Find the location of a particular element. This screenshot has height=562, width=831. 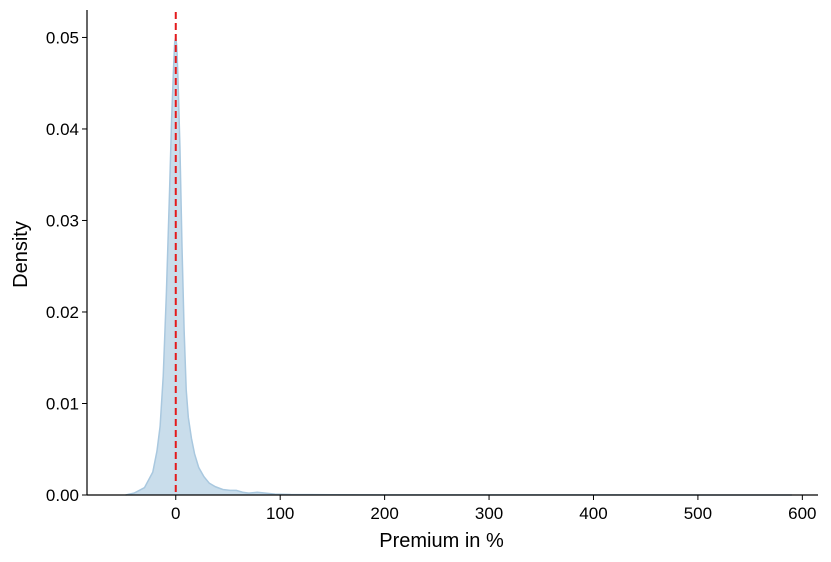

y-tick-label: 0.04 is located at coordinates (62, 129).